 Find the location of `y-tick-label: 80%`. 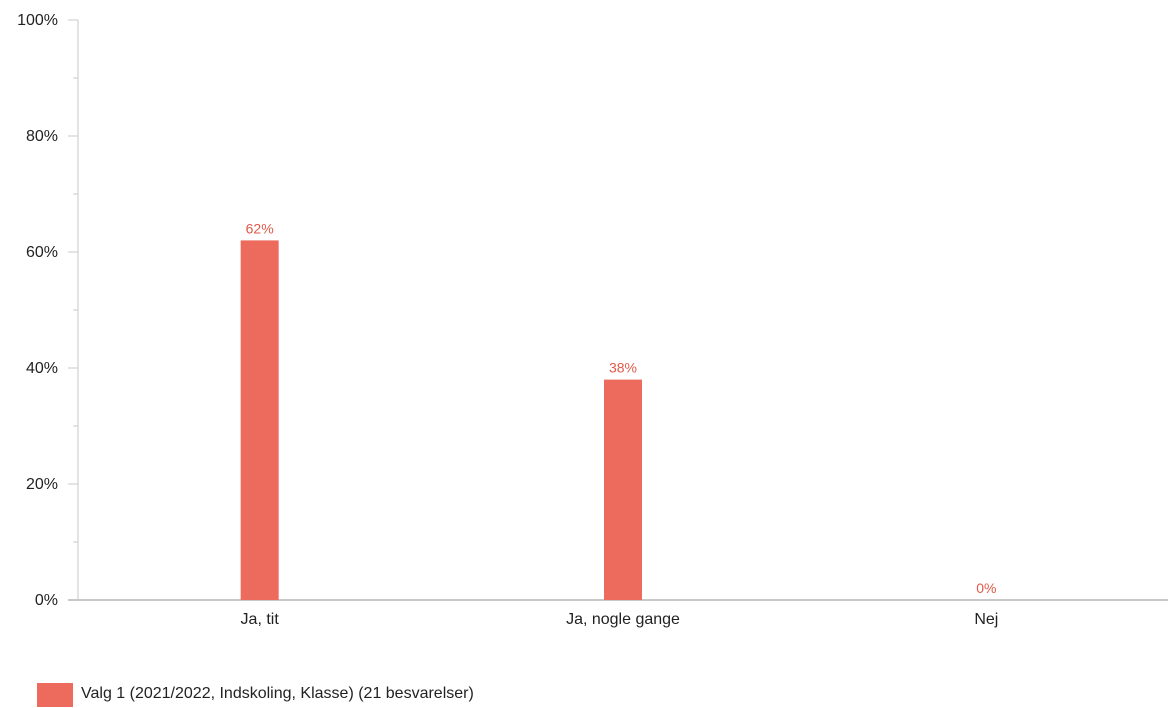

y-tick-label: 80% is located at coordinates (42, 136).